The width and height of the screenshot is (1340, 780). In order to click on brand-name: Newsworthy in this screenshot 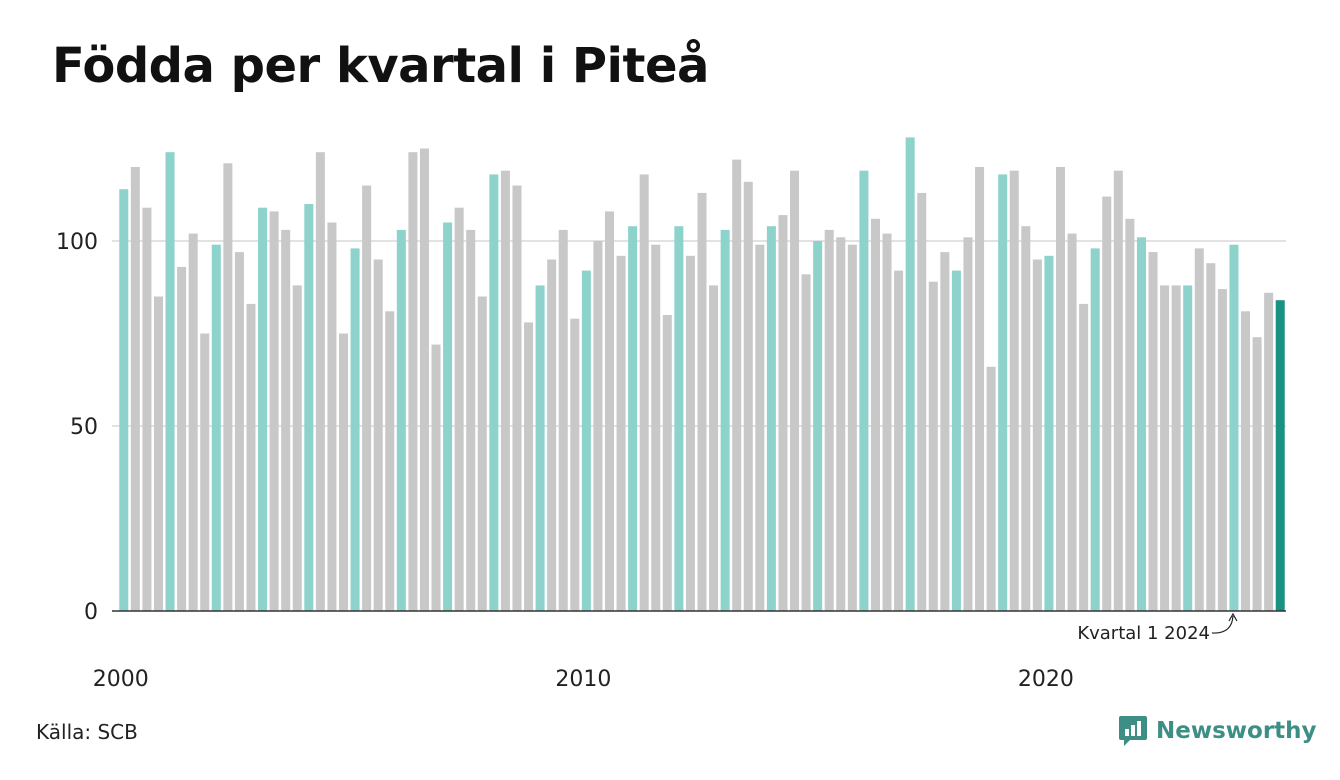, I will do `click(1236, 731)`.